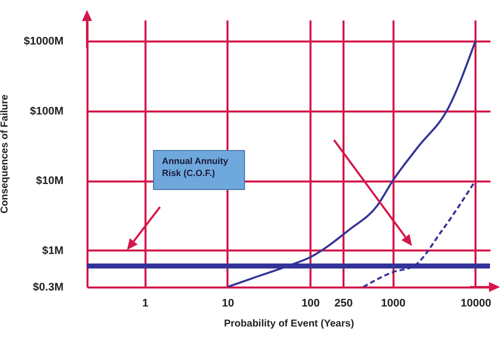  What do you see at coordinates (47, 111) in the screenshot?
I see `y-tick-label: $100M` at bounding box center [47, 111].